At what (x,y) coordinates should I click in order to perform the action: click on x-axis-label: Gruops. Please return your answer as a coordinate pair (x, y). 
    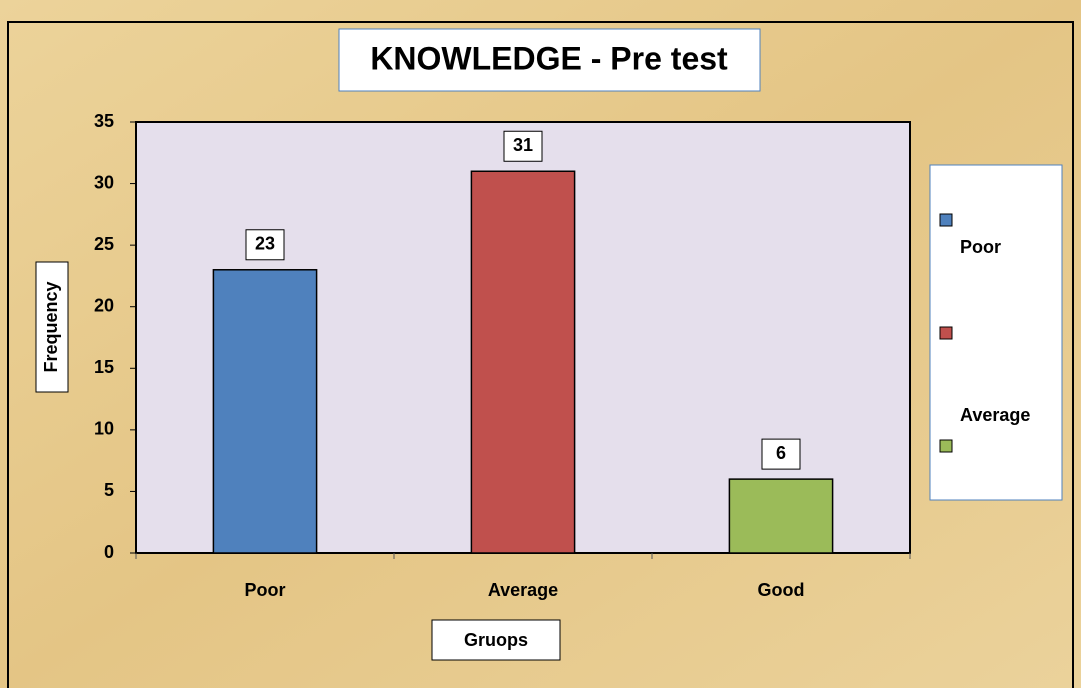
    Looking at the image, I should click on (496, 640).